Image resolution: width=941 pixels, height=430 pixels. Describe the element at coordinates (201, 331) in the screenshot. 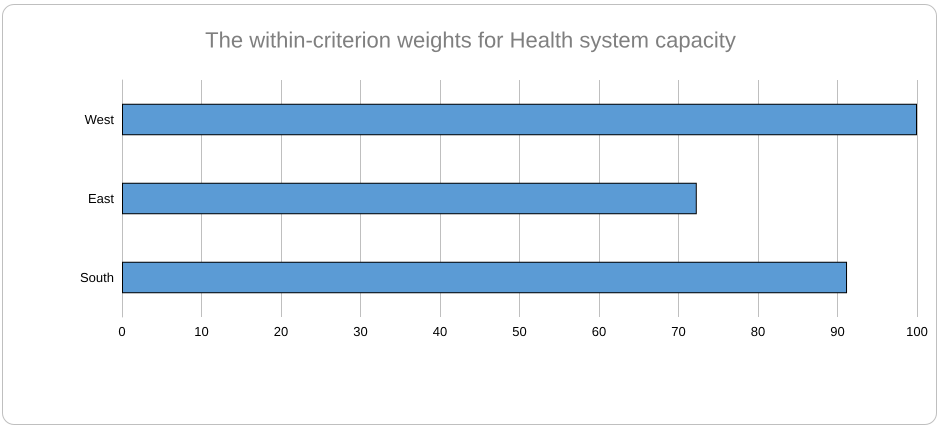

I see `x-tick-label: 10` at that location.